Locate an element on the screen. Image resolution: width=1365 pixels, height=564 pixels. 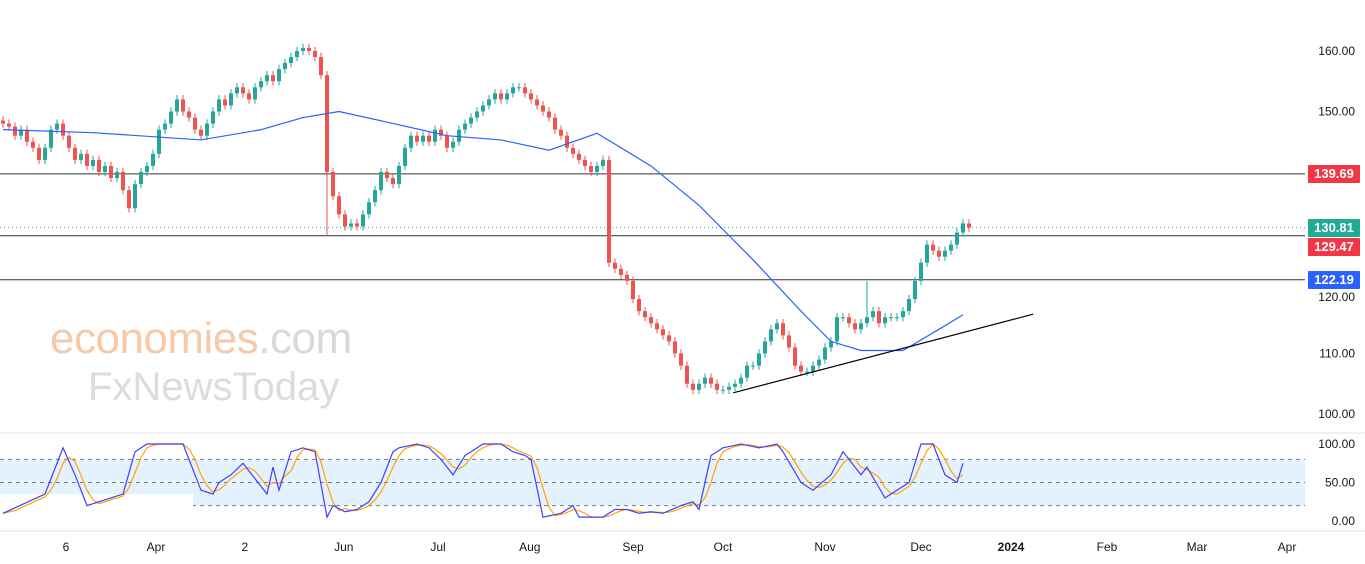
price-tick-label: 100.00 is located at coordinates (1336, 414).